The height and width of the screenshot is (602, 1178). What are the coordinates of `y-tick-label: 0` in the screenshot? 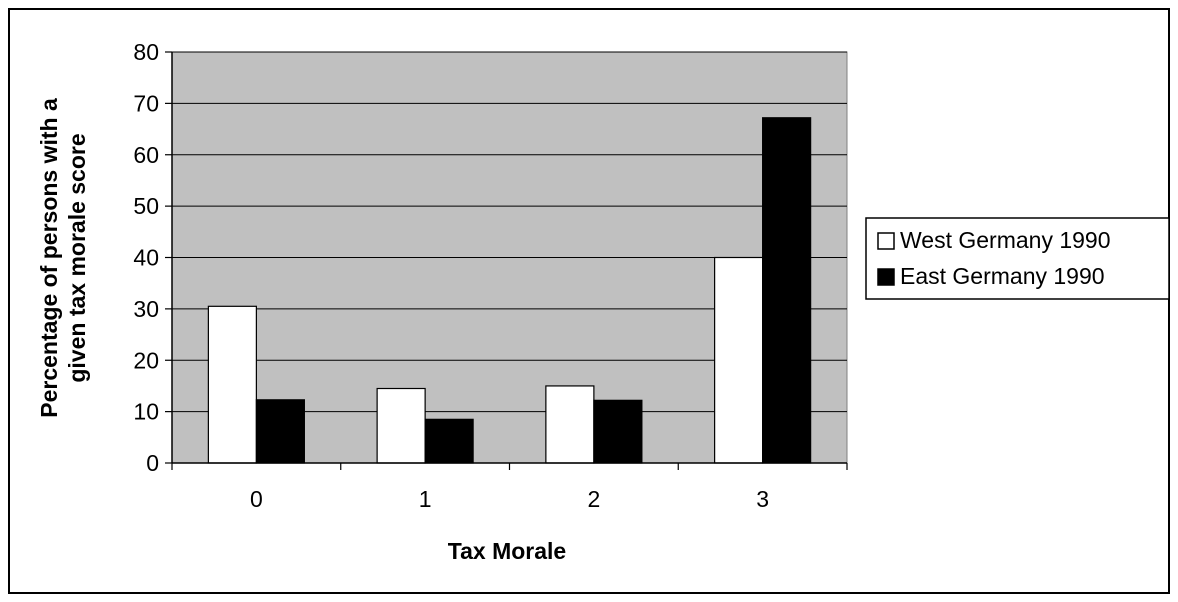 It's located at (152, 463).